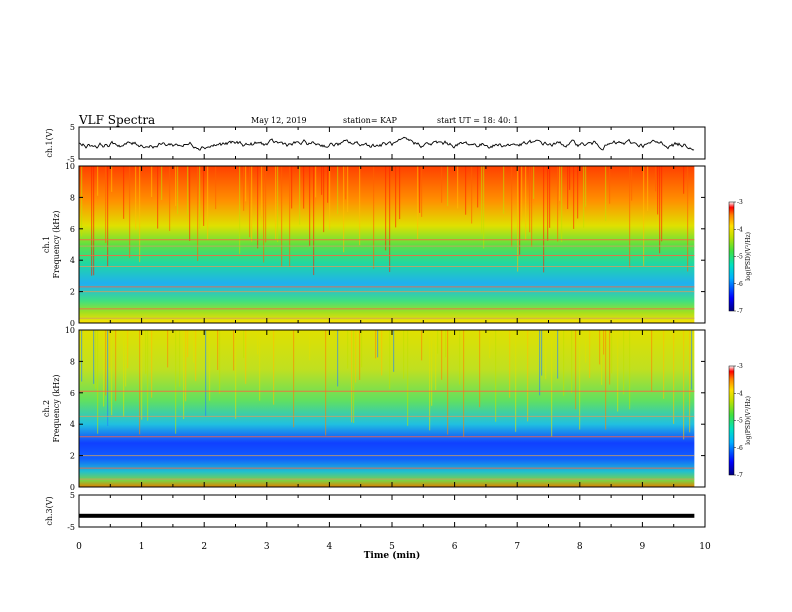 Image resolution: width=792 pixels, height=612 pixels. I want to click on ch2-ytick-label: 2, so click(72, 456).